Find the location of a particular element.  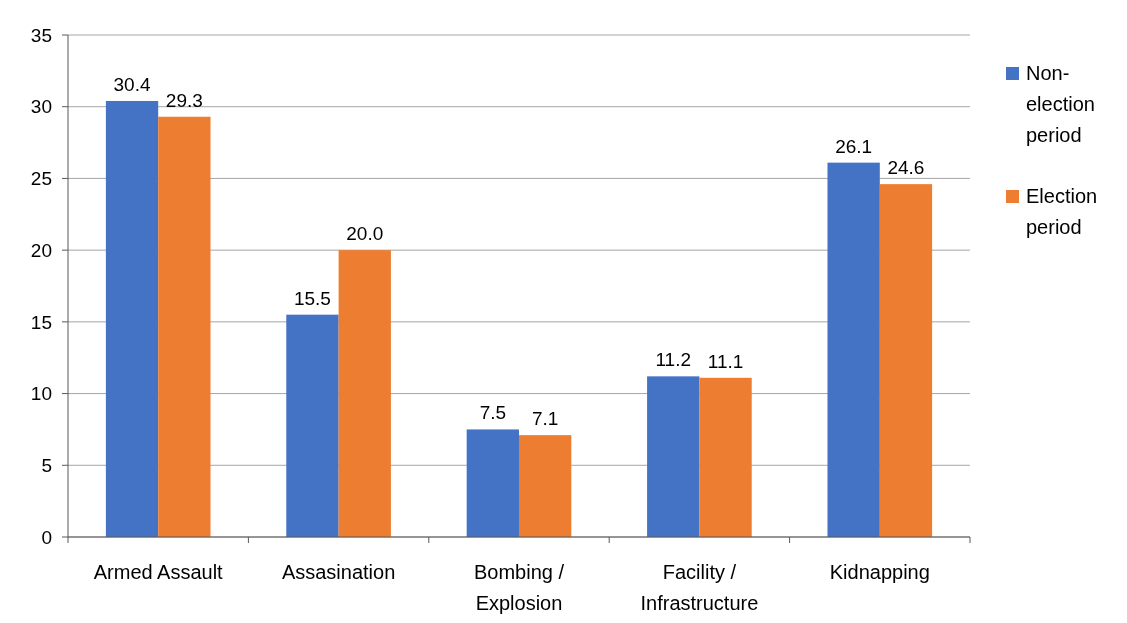

data-label: 11.2 is located at coordinates (673, 360).